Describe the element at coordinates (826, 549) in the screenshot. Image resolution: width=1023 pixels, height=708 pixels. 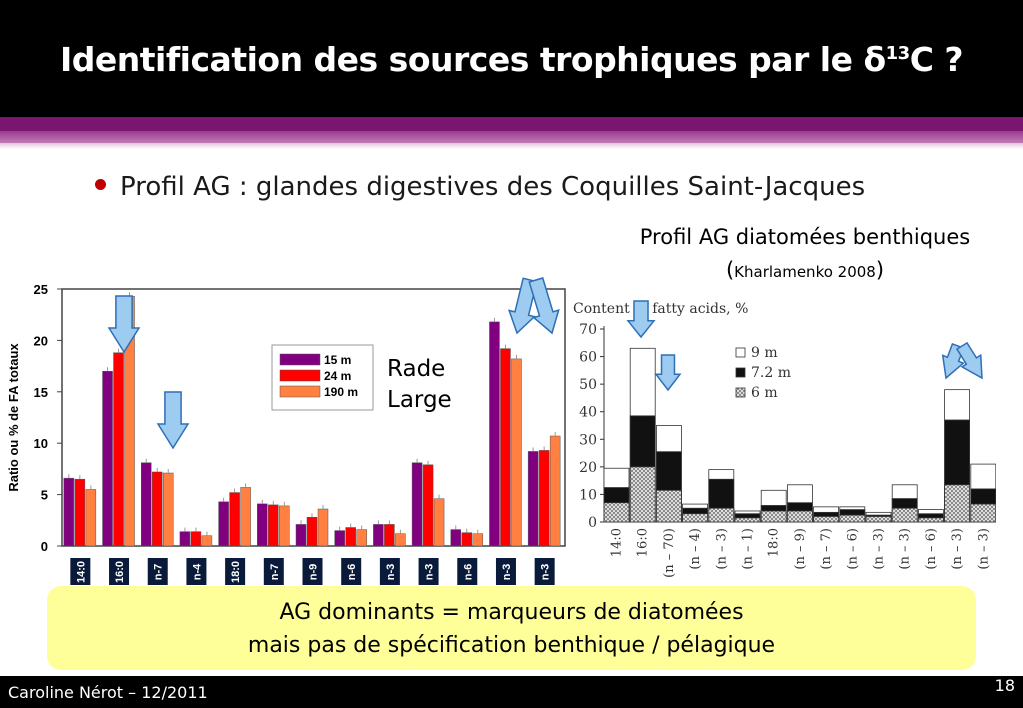
I see `category-label: (n – 7)` at that location.